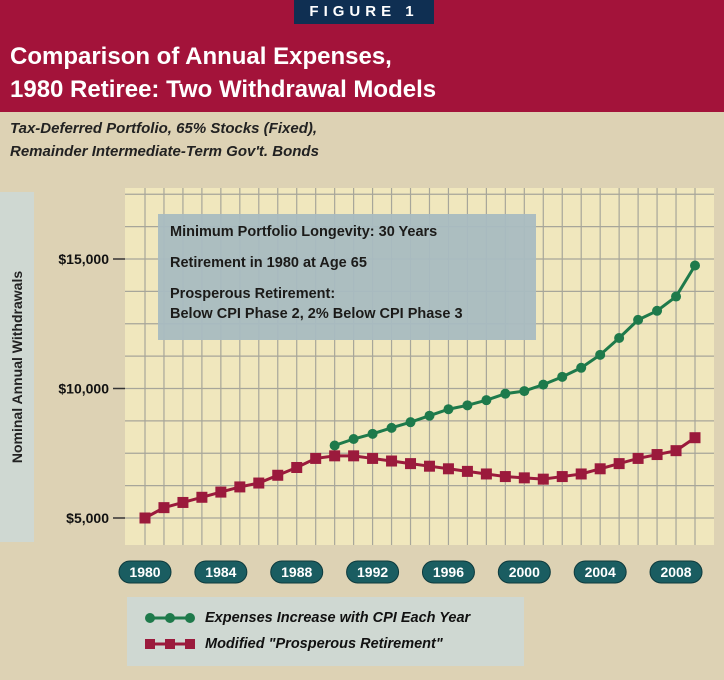 Image resolution: width=724 pixels, height=680 pixels. I want to click on annotation-phases: Below CPI Phase 2, 2% Below CPI Phase 3, so click(316, 314).